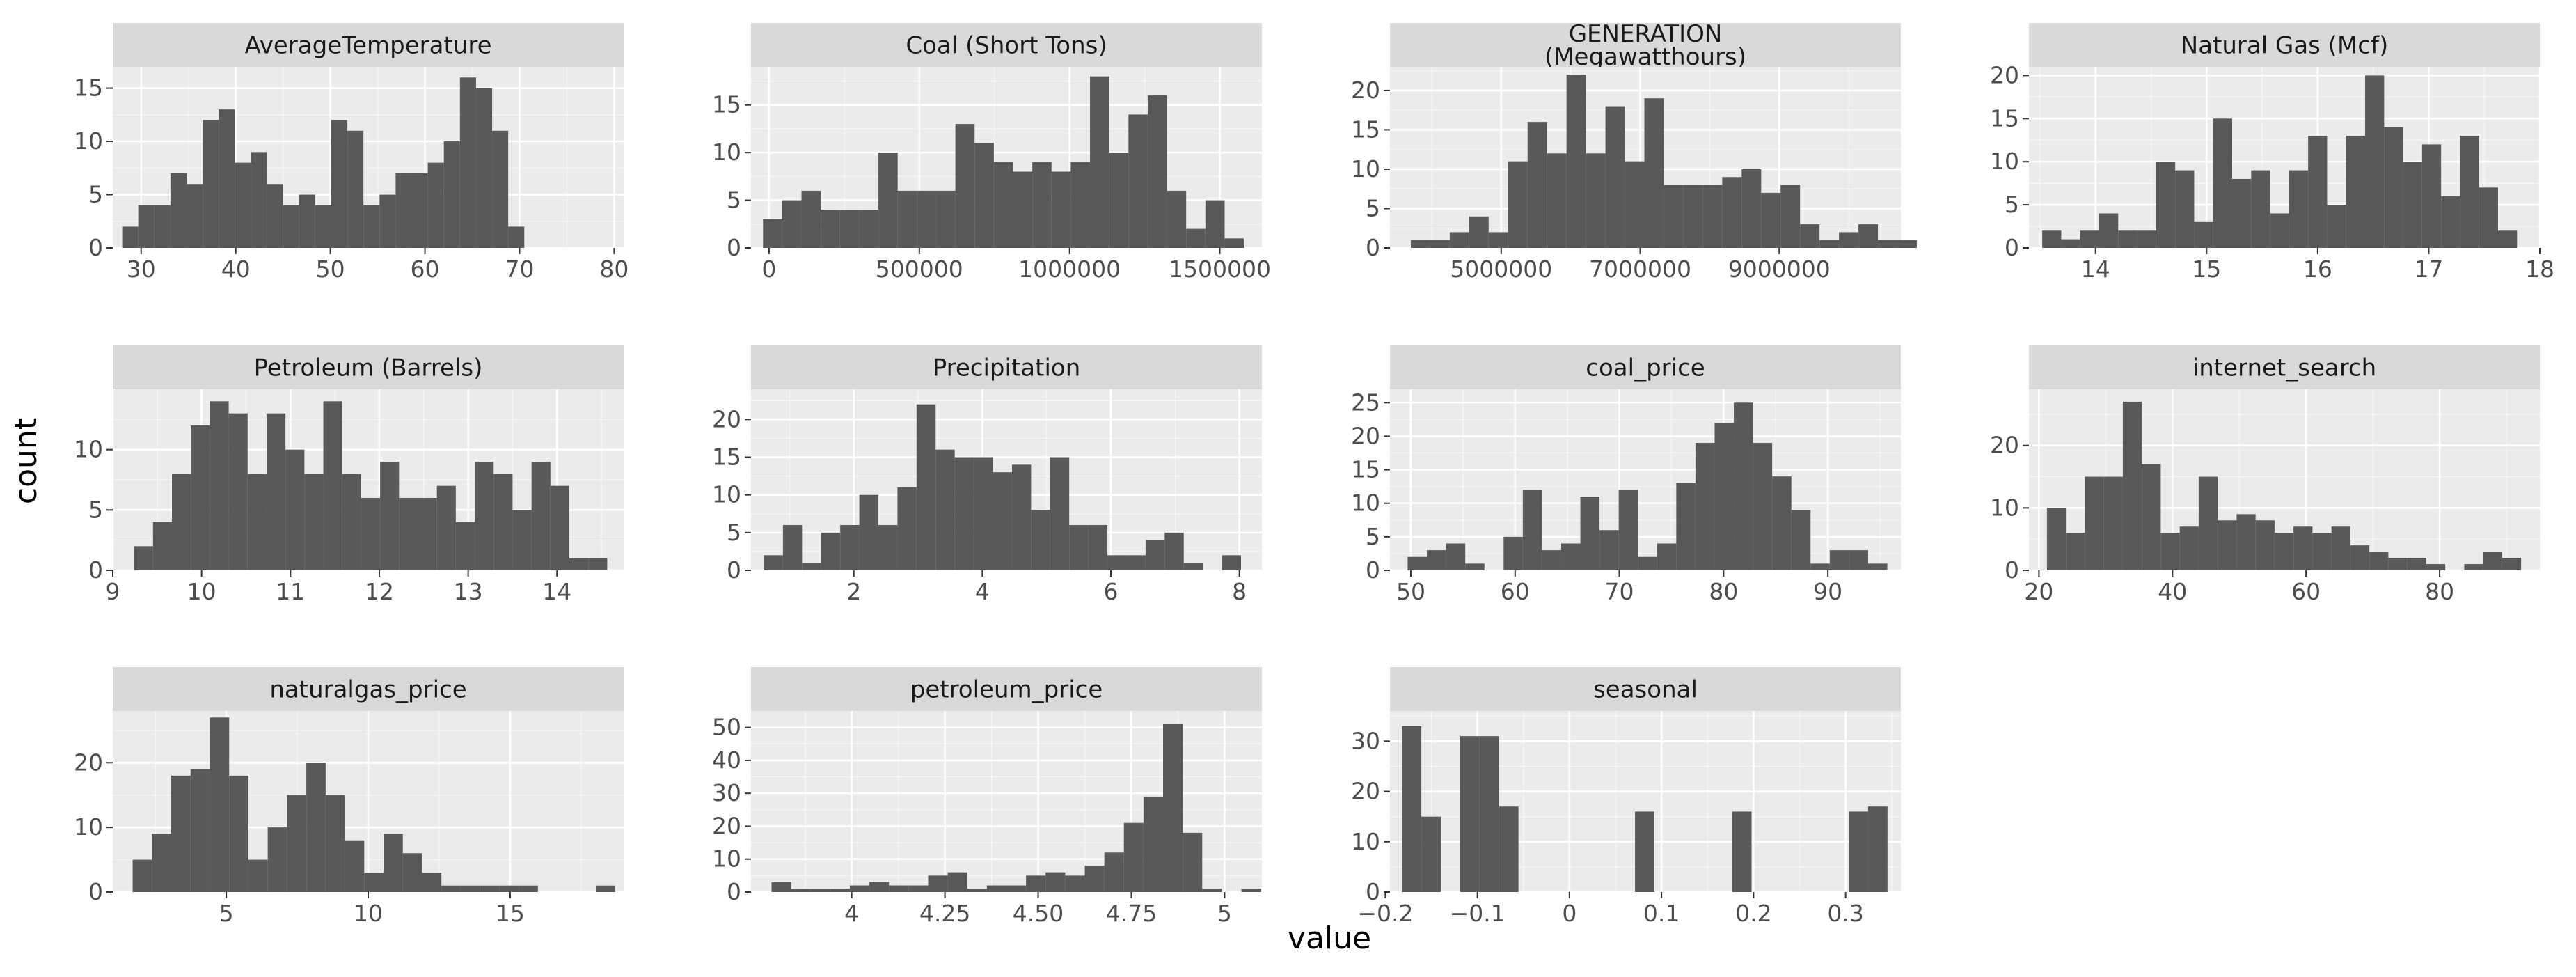 Image resolution: width=2576 pixels, height=977 pixels. Describe the element at coordinates (290, 592) in the screenshot. I see `x-tick-label: 11` at that location.